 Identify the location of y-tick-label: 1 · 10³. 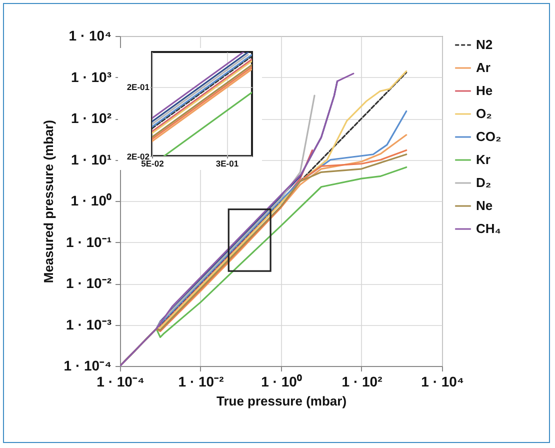
(91, 76).